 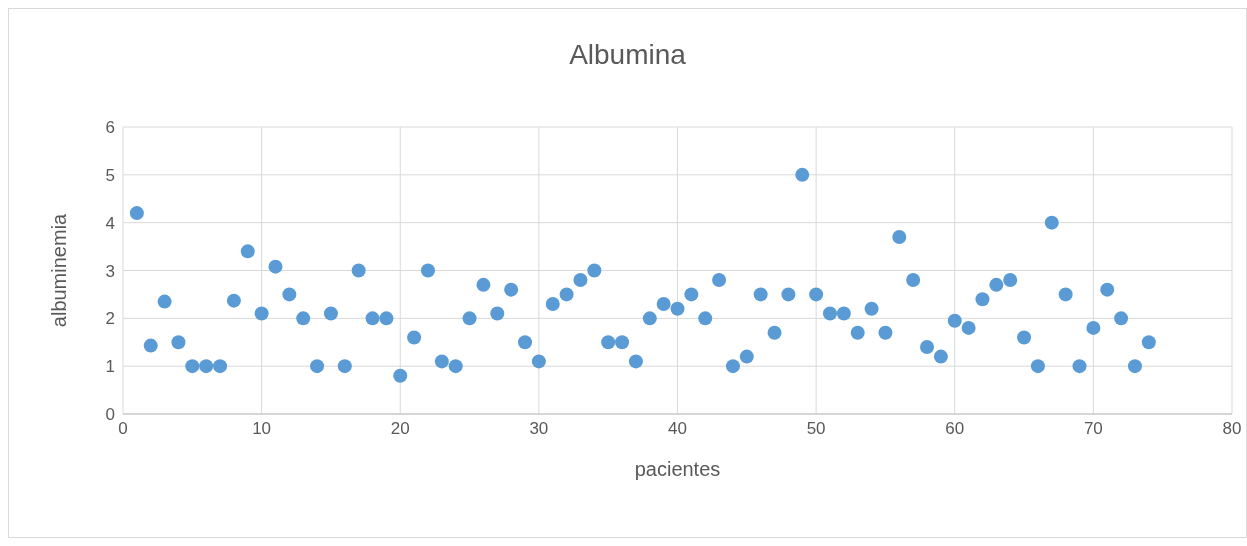 What do you see at coordinates (816, 429) in the screenshot?
I see `x-tick-label: 50` at bounding box center [816, 429].